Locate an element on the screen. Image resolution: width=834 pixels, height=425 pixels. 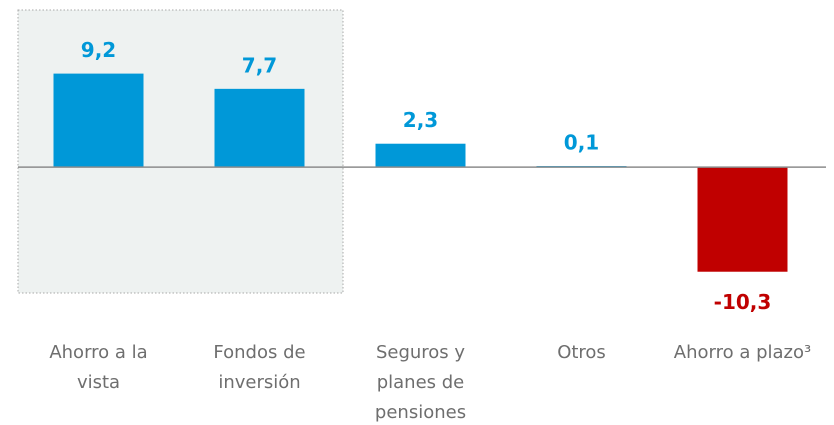
value-label: -10,3 is located at coordinates (743, 302).